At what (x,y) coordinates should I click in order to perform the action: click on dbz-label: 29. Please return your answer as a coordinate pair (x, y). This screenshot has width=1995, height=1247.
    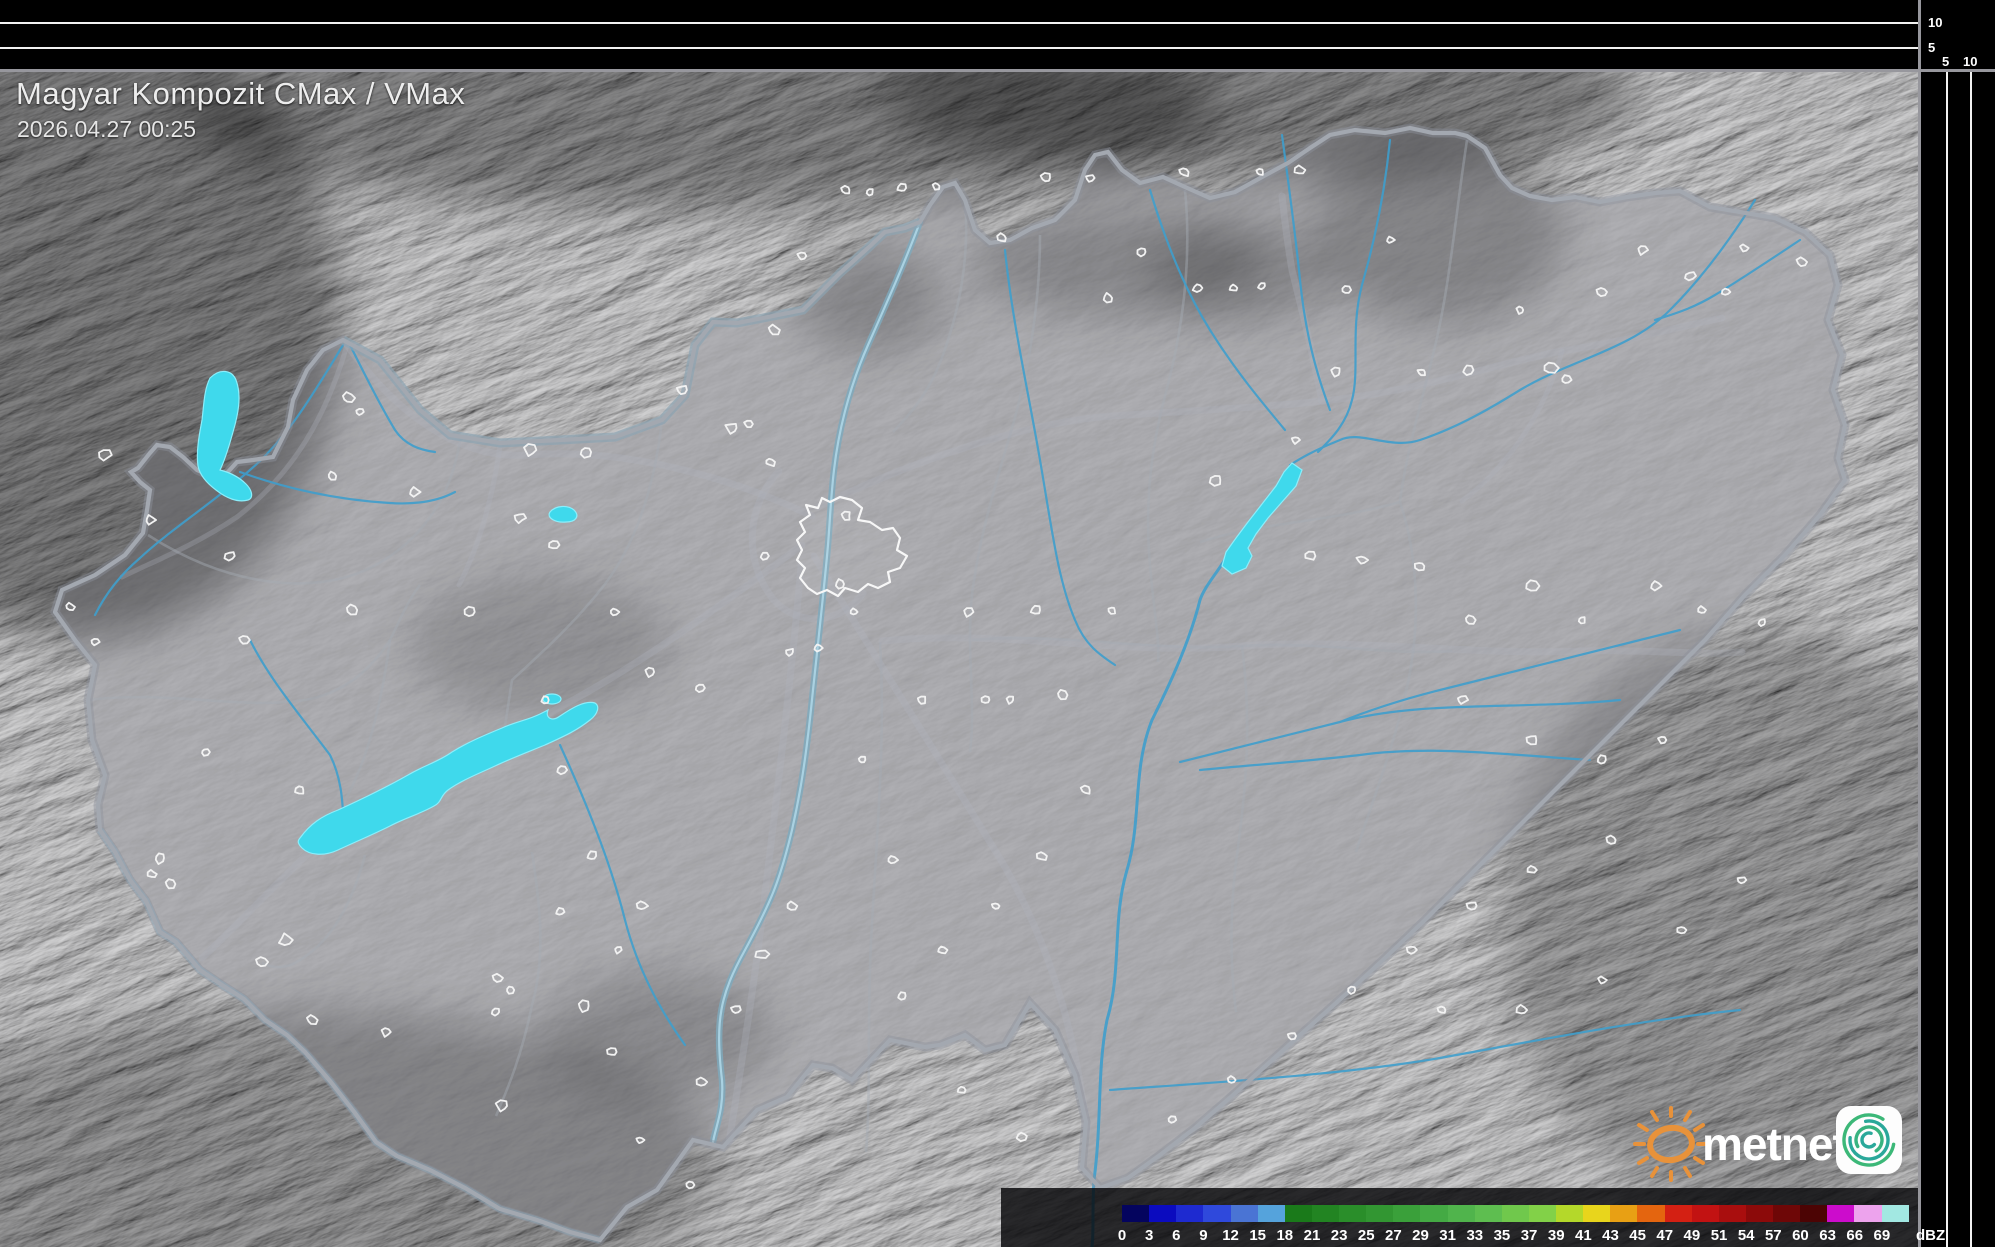
    Looking at the image, I should click on (1420, 1235).